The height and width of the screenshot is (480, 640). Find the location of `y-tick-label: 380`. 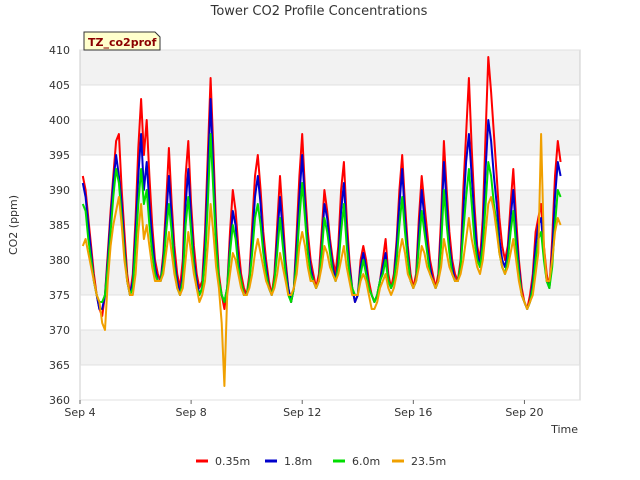

y-tick-label: 380 is located at coordinates (59, 260).